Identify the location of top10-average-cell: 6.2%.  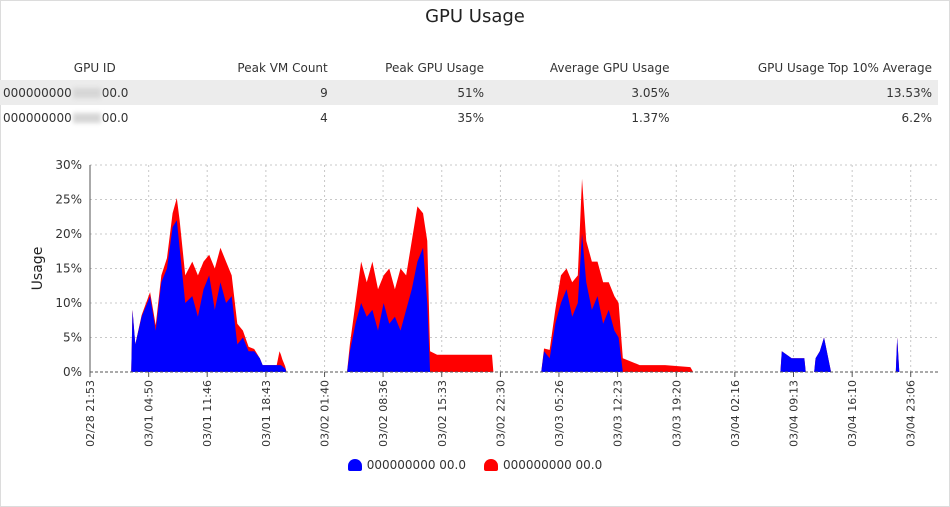
(917, 117).